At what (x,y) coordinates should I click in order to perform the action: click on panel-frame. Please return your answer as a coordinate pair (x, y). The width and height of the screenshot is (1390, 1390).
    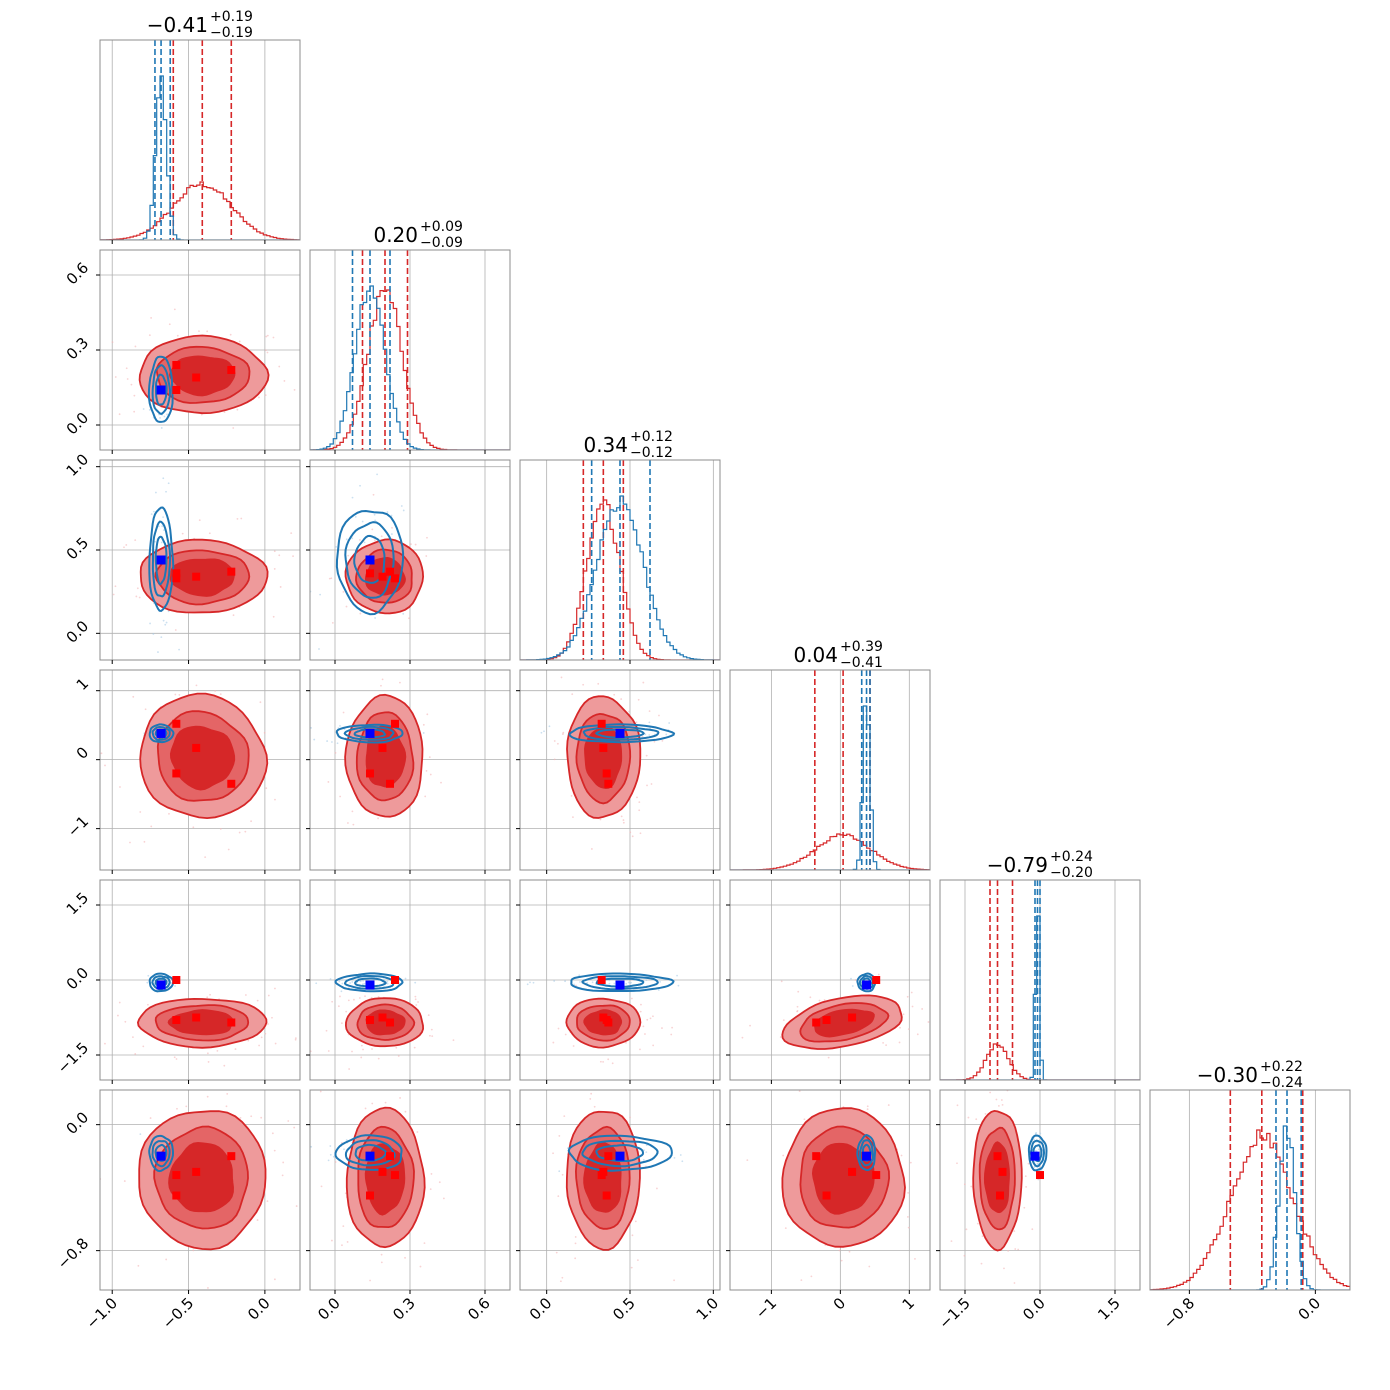
    Looking at the image, I should click on (620, 770).